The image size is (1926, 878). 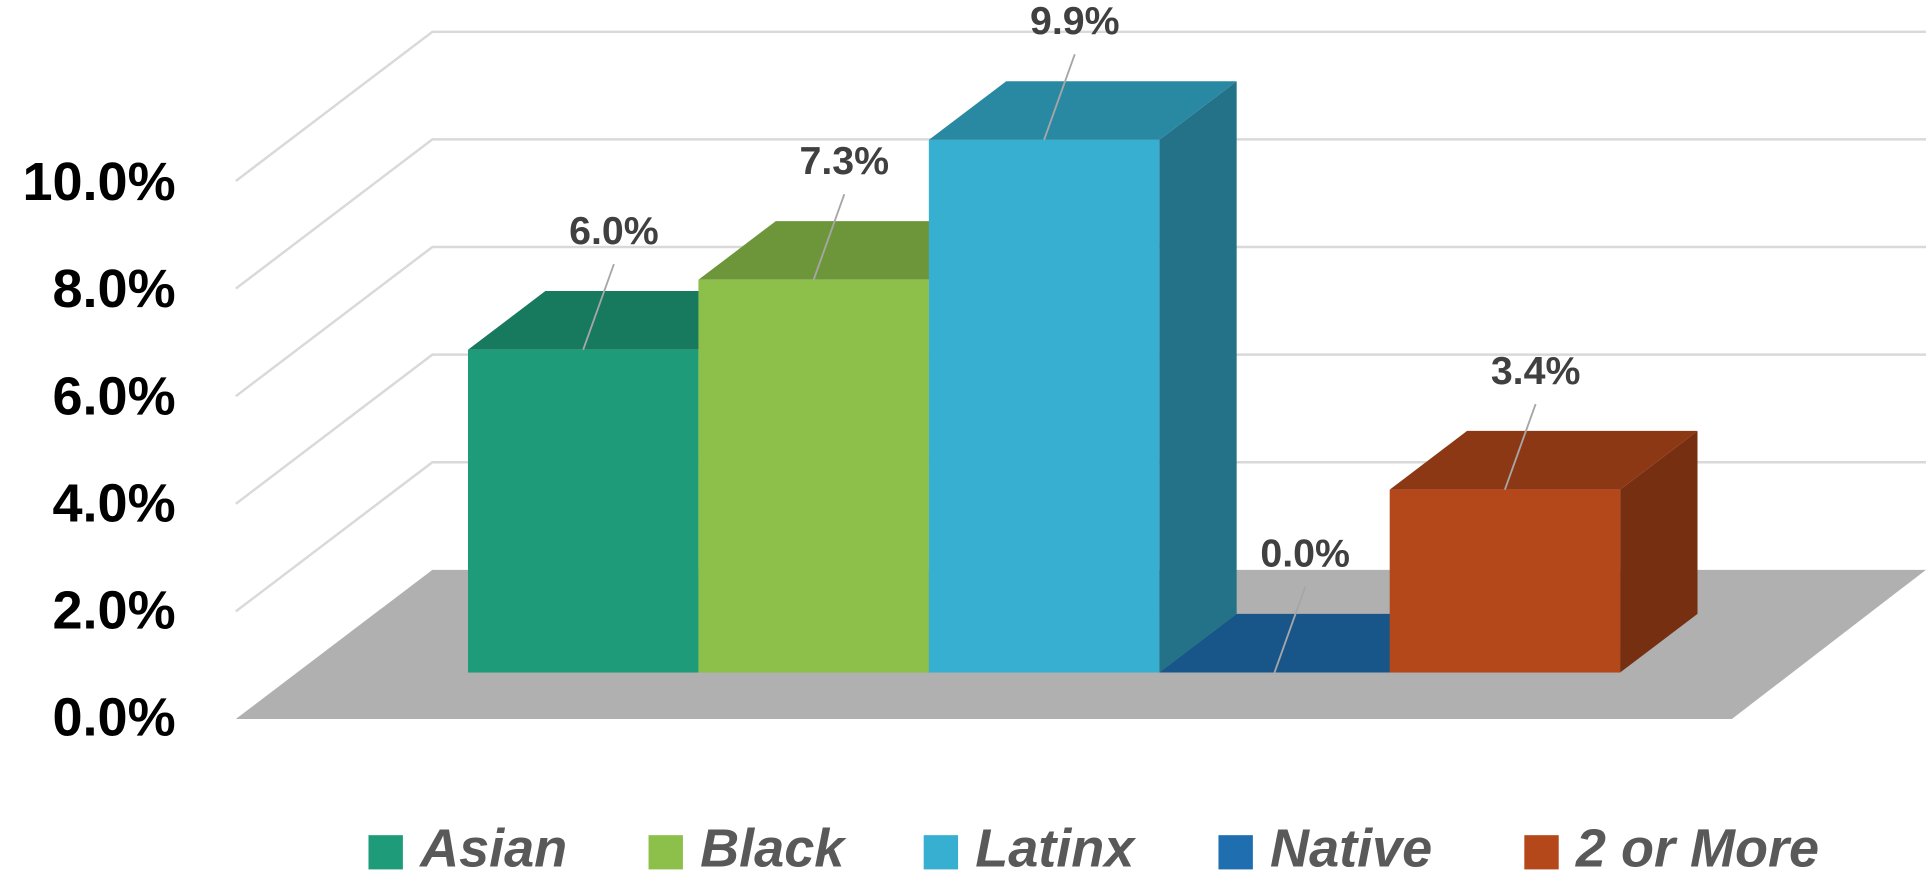 I want to click on legend-label: Native, so click(x=1351, y=848).